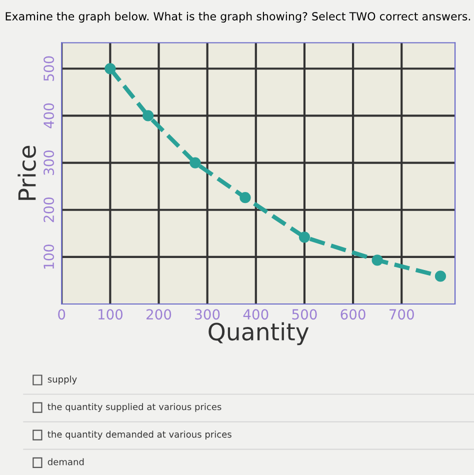 Image resolution: width=474 pixels, height=475 pixels. What do you see at coordinates (49, 256) in the screenshot?
I see `y-tick-label: 100` at bounding box center [49, 256].